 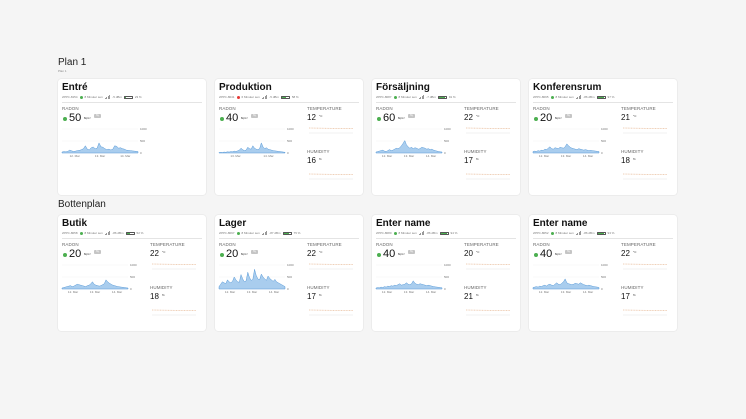 What do you see at coordinates (431, 97) in the screenshot?
I see `signal-strength-text: -7 dBm` at bounding box center [431, 97].